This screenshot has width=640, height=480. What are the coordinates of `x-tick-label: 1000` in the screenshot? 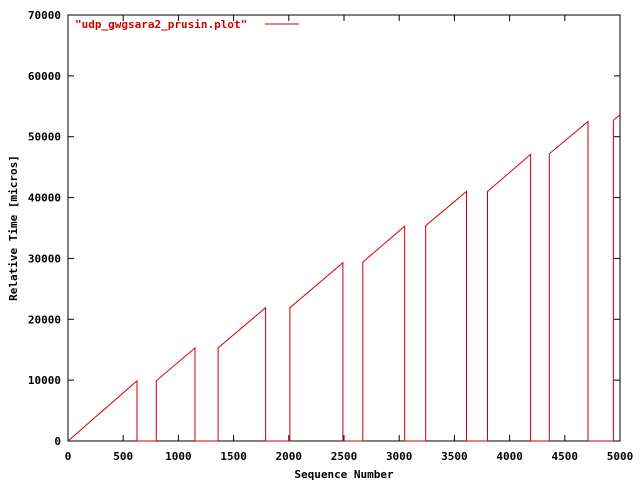 It's located at (178, 456).